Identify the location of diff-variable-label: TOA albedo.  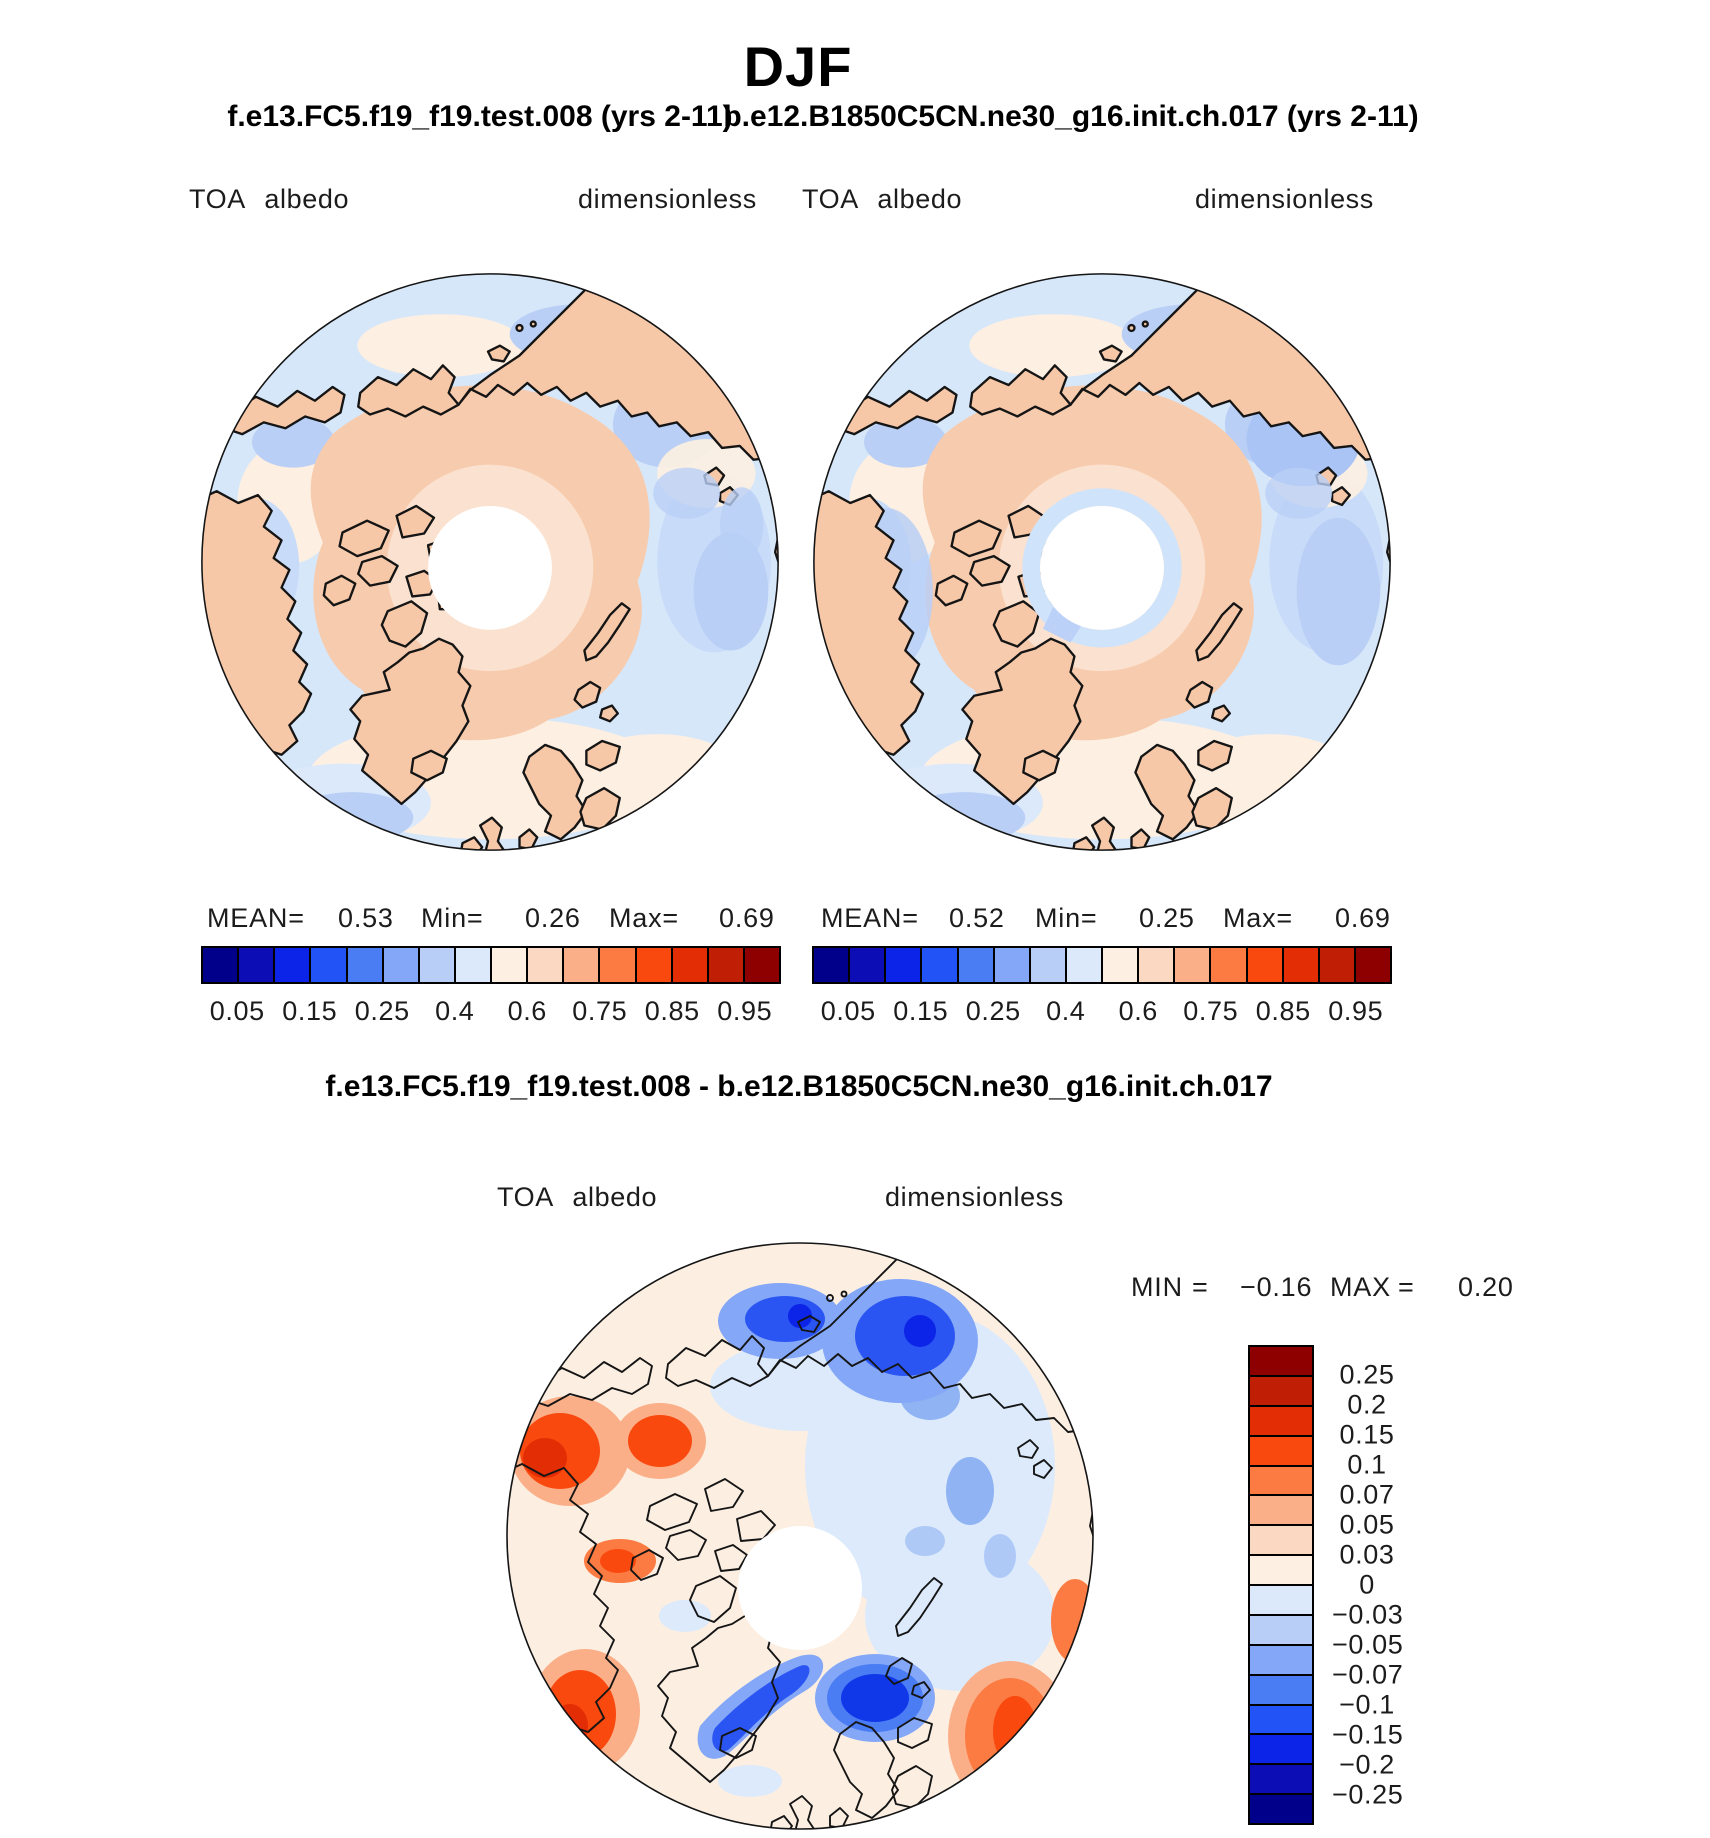
(577, 1197).